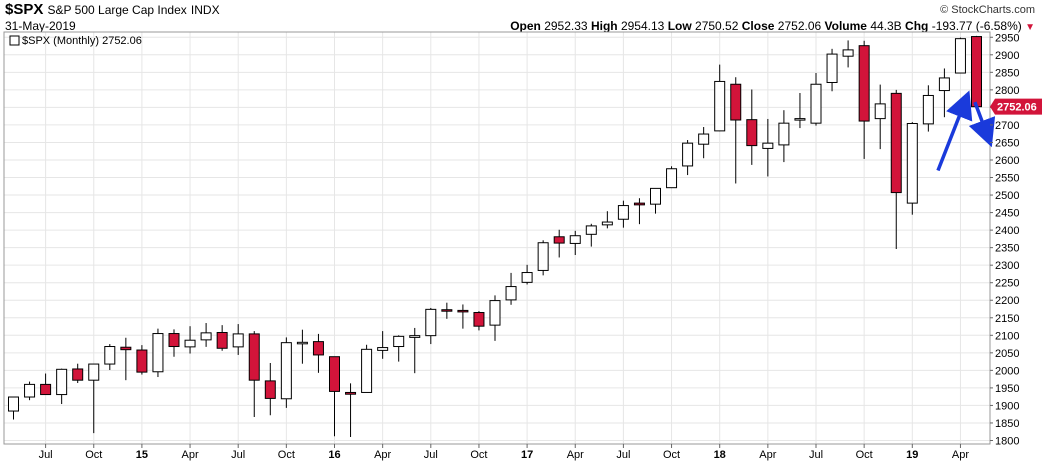  Describe the element at coordinates (1007, 424) in the screenshot. I see `y-tick-label: 1850` at that location.